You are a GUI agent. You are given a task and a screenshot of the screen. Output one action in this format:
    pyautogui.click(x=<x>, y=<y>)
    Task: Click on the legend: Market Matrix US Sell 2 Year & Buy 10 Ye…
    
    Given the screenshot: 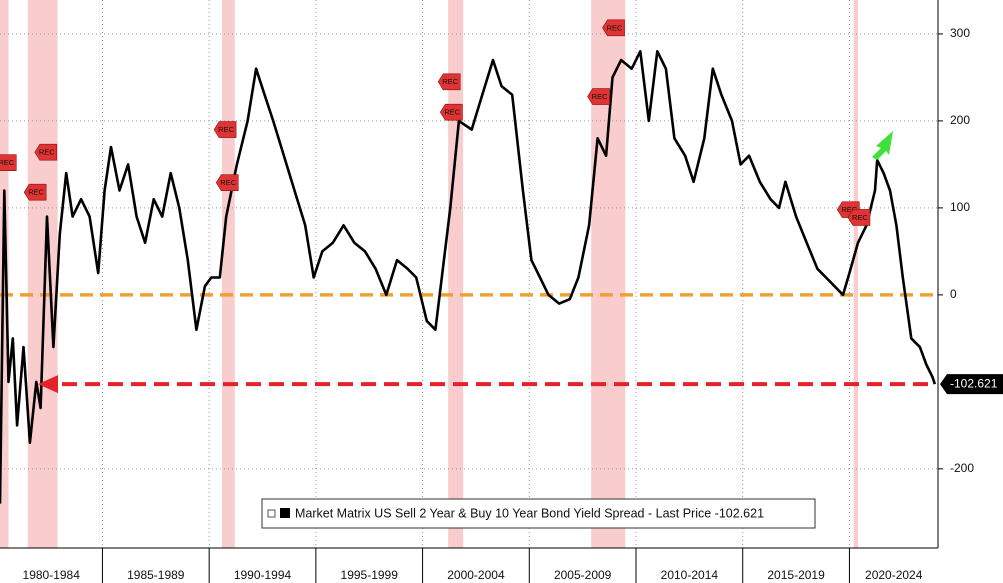 What is the action you would take?
    pyautogui.click(x=538, y=513)
    